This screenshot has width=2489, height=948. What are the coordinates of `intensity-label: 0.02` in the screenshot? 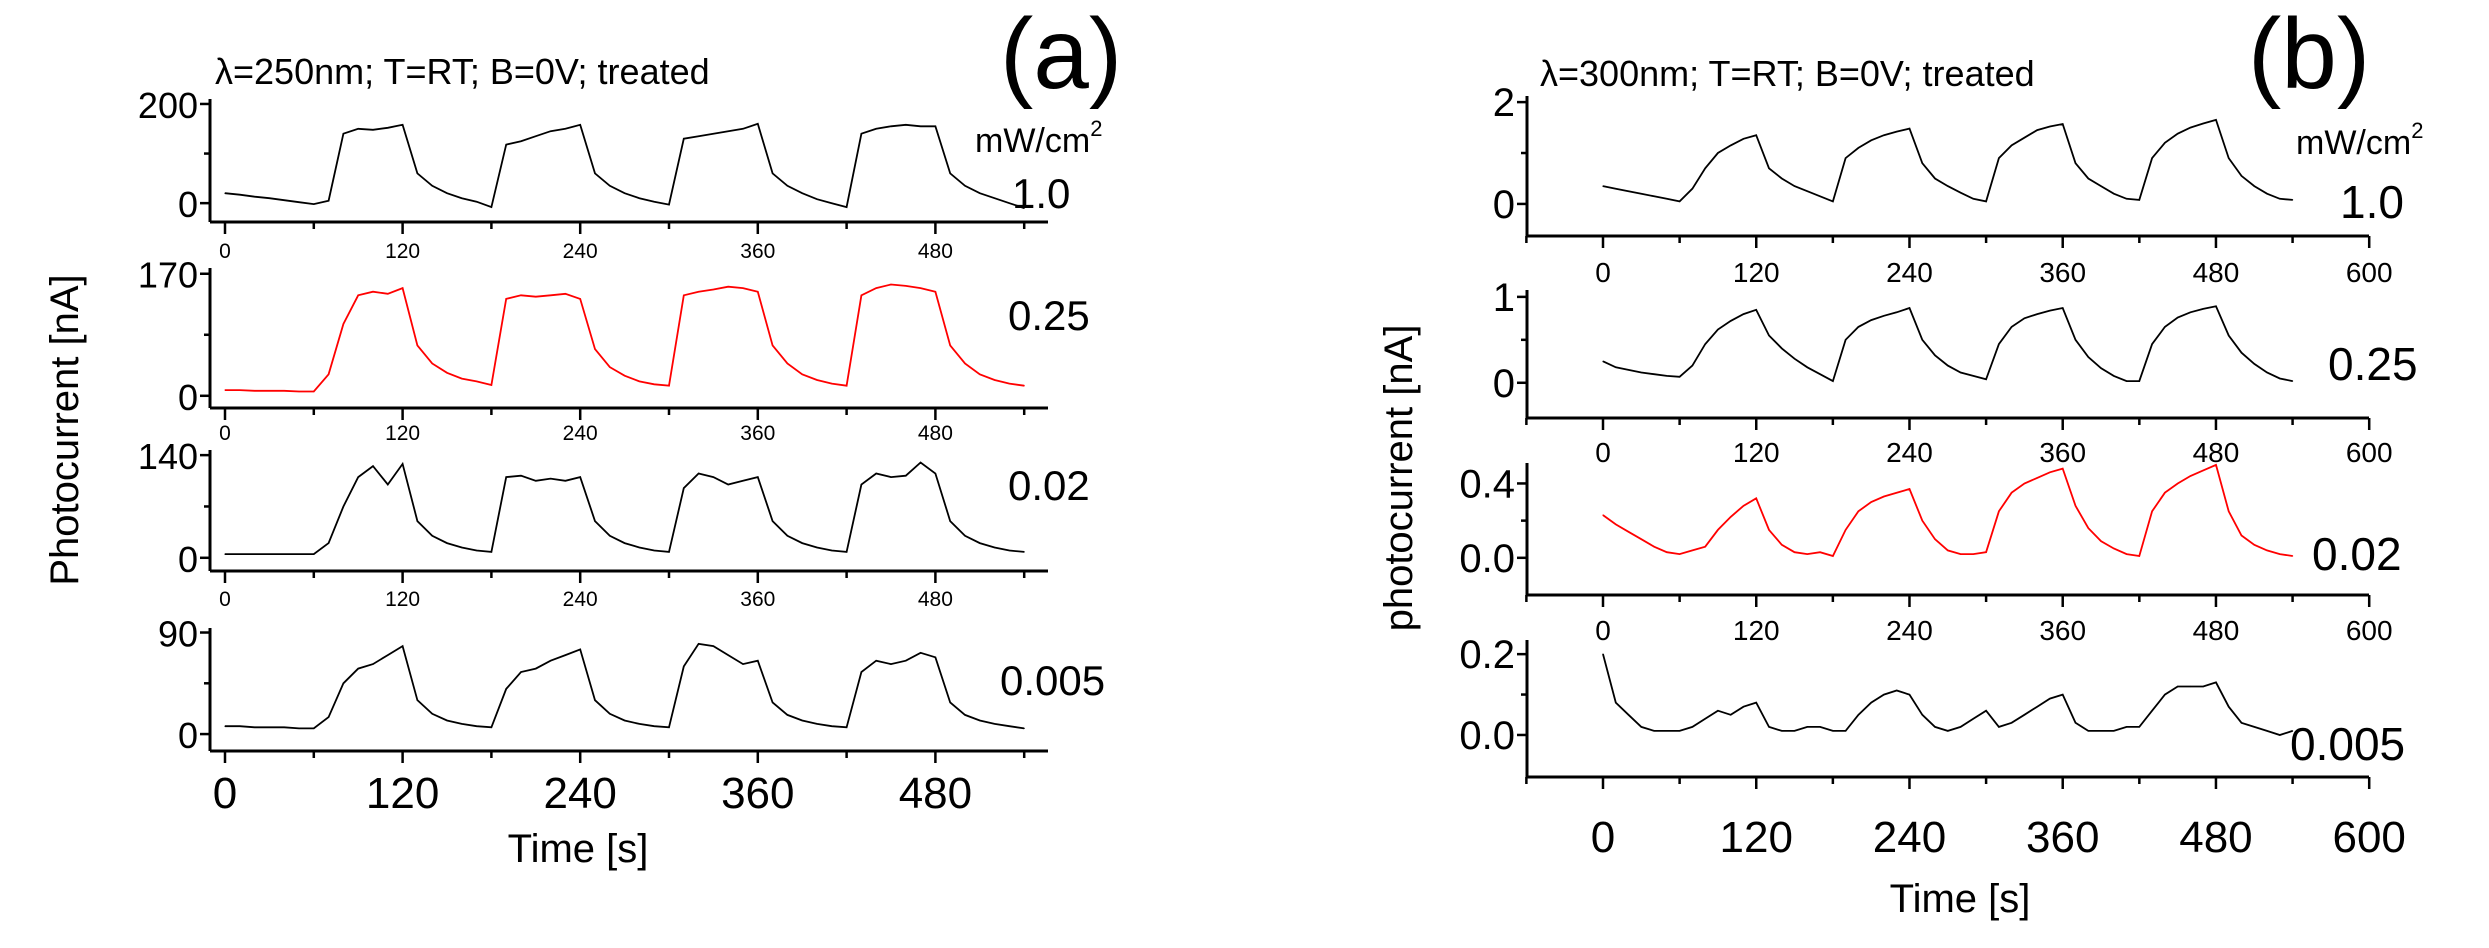 It's located at (2357, 554).